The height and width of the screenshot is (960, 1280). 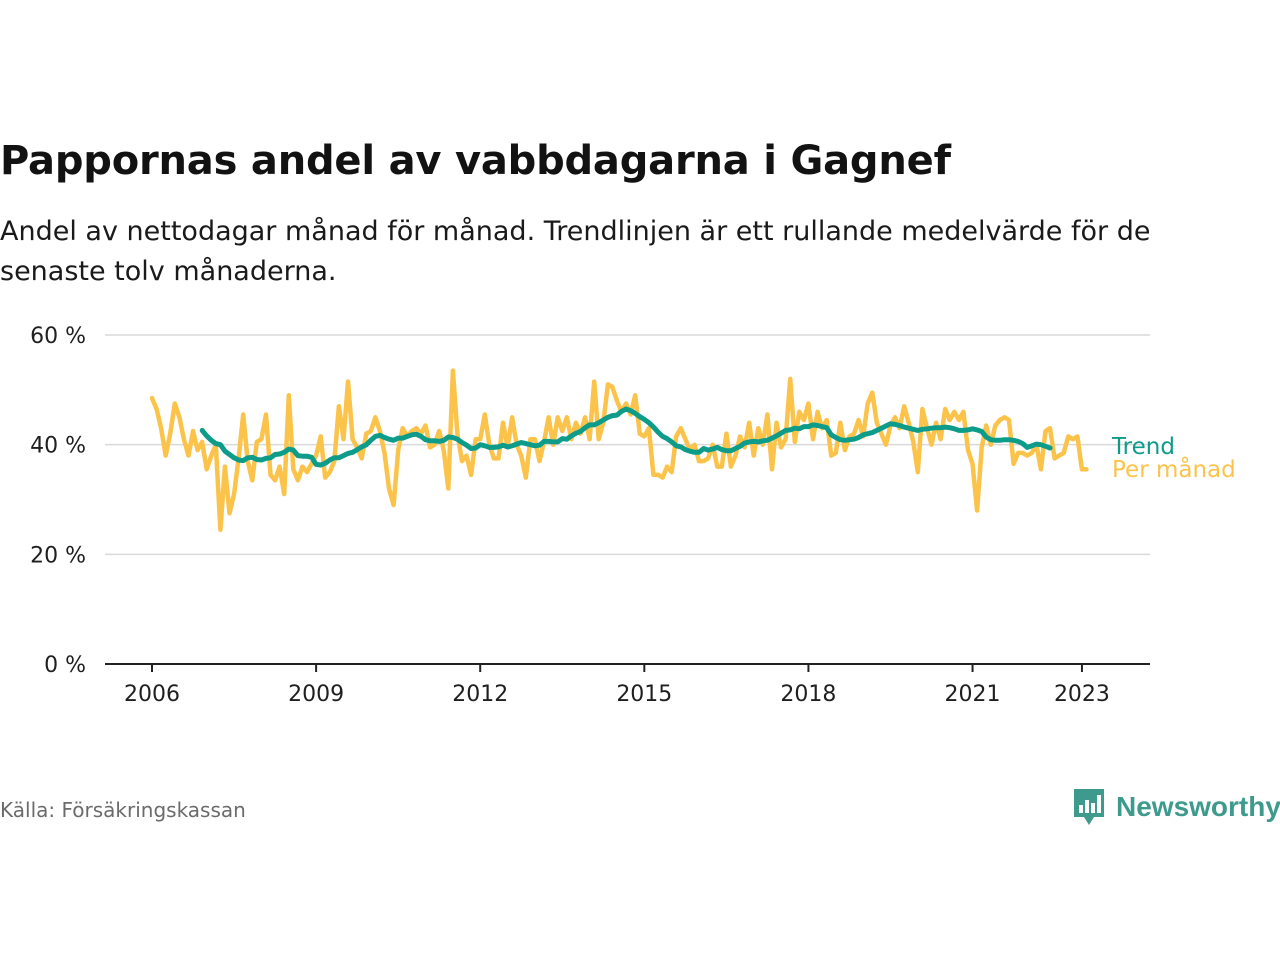 What do you see at coordinates (1089, 807) in the screenshot?
I see `newsworthy-logo-icon` at bounding box center [1089, 807].